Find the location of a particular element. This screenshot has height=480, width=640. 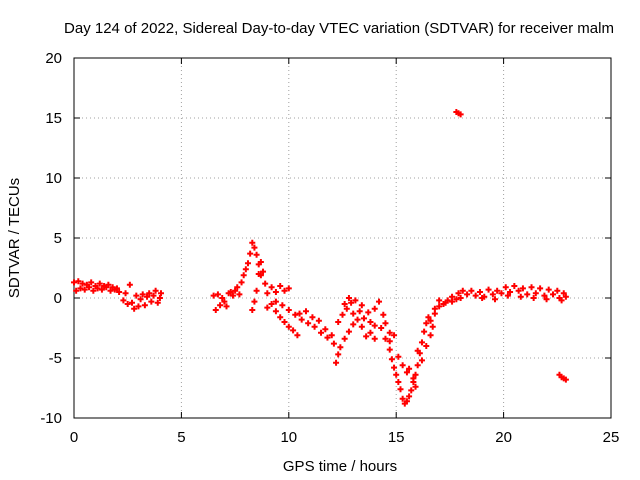

y-tick-label: 20 is located at coordinates (53, 58).